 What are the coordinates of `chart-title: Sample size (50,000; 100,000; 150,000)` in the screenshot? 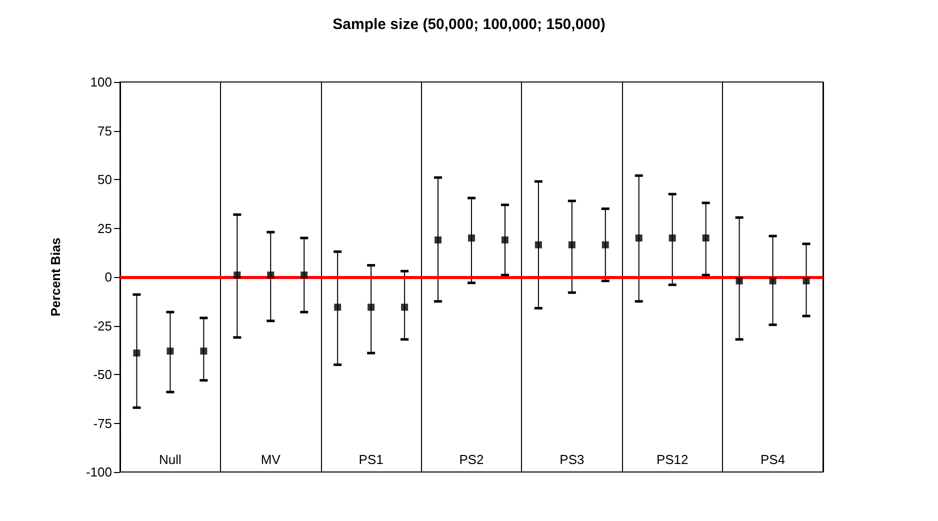 It's located at (469, 24).